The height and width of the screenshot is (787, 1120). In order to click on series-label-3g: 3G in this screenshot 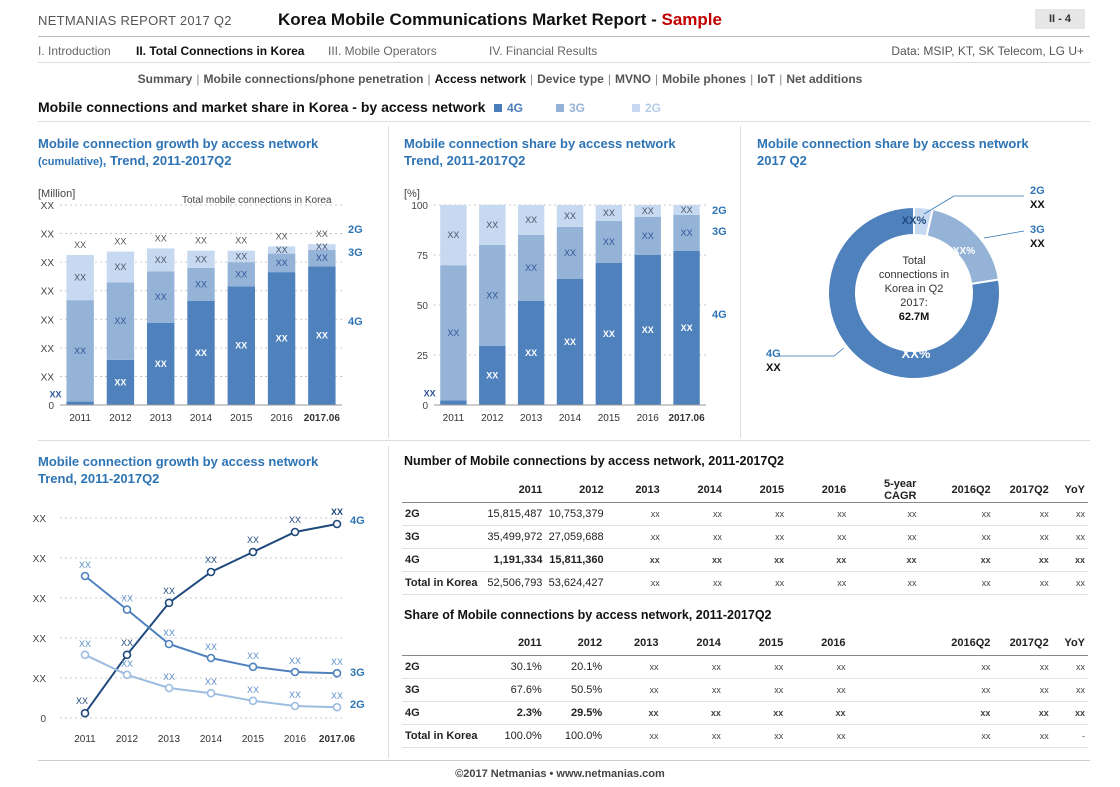, I will do `click(355, 253)`.